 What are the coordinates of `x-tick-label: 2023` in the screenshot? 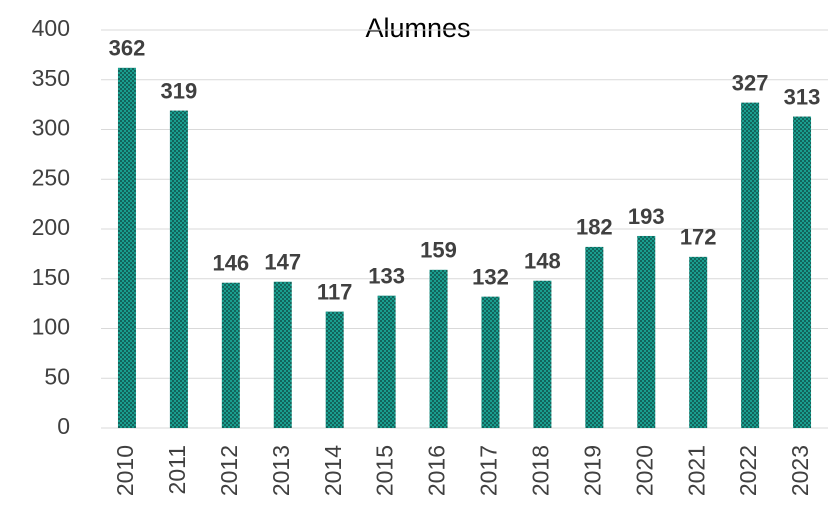 It's located at (800, 470).